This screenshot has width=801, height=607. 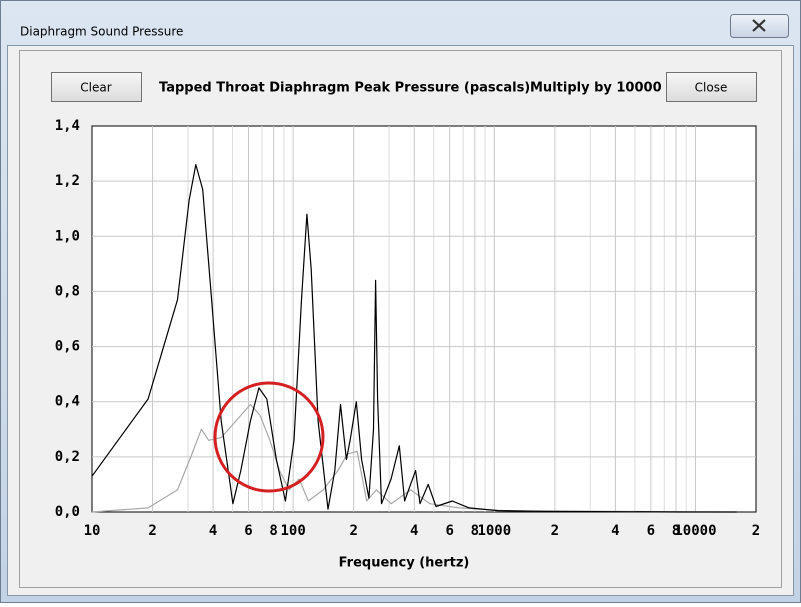 What do you see at coordinates (67, 126) in the screenshot?
I see `y-tick-label: 1,4` at bounding box center [67, 126].